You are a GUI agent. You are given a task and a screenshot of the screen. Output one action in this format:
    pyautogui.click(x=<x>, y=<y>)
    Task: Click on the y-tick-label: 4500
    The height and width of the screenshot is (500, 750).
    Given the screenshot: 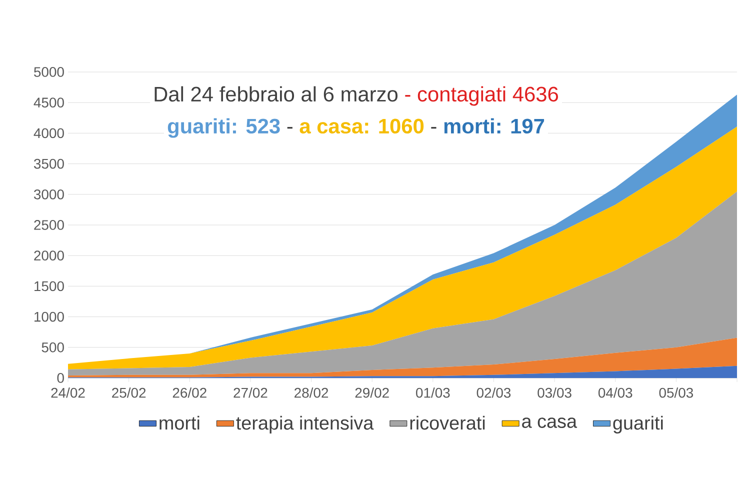 What is the action you would take?
    pyautogui.click(x=49, y=103)
    